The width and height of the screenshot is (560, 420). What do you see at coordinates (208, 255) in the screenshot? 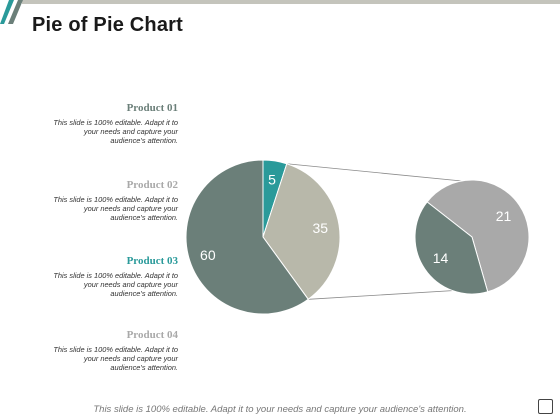
I see `main-pie-label-60: 60` at bounding box center [208, 255].